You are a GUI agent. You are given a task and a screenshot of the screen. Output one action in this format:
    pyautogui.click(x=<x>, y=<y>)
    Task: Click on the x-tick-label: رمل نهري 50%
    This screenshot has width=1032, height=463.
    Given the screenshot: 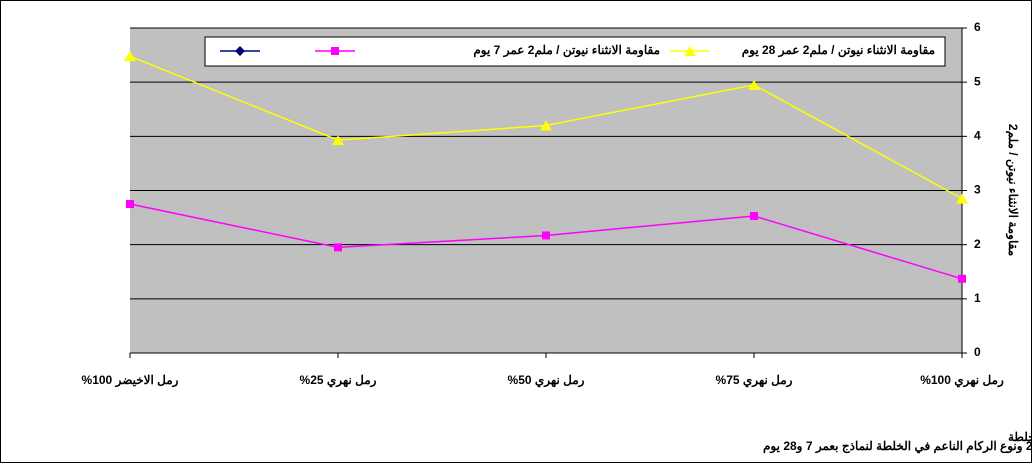 What is the action you would take?
    pyautogui.click(x=546, y=380)
    